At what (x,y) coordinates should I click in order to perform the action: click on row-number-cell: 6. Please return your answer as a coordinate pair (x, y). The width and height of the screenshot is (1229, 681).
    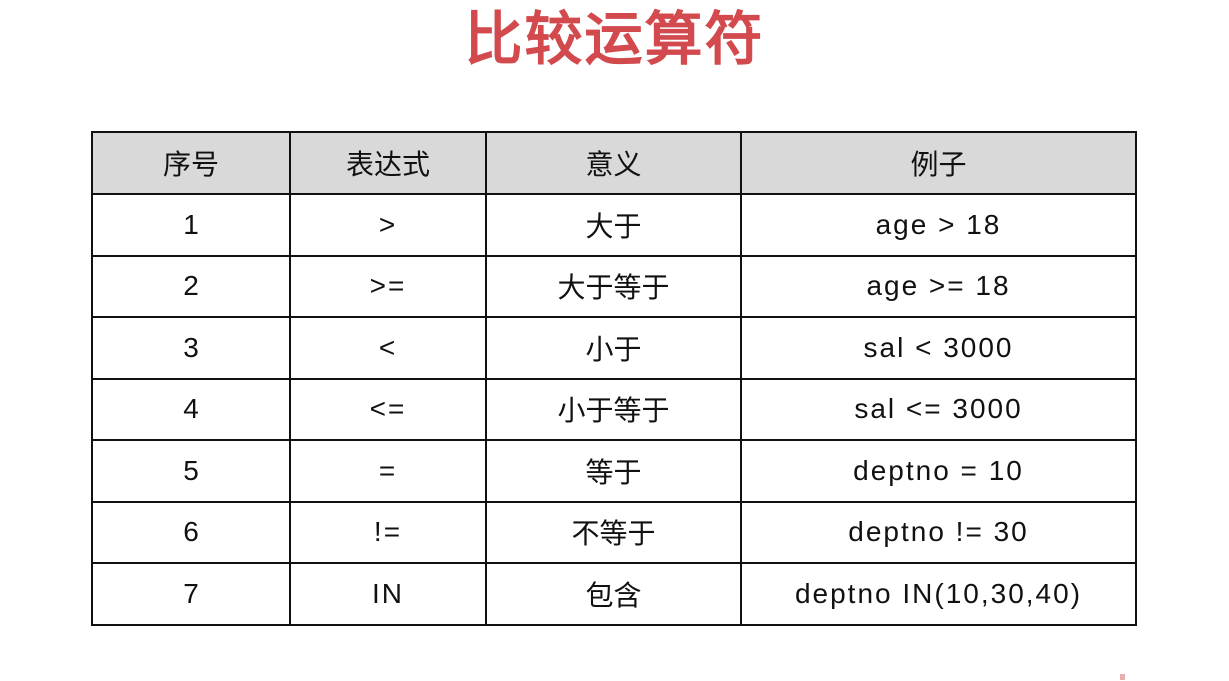
    Looking at the image, I should click on (191, 532).